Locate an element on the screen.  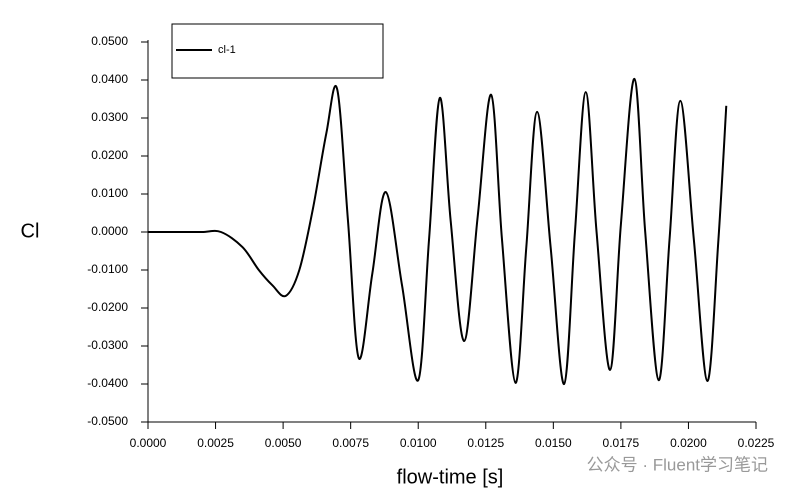
x-tick-label: 0.0000 is located at coordinates (148, 443).